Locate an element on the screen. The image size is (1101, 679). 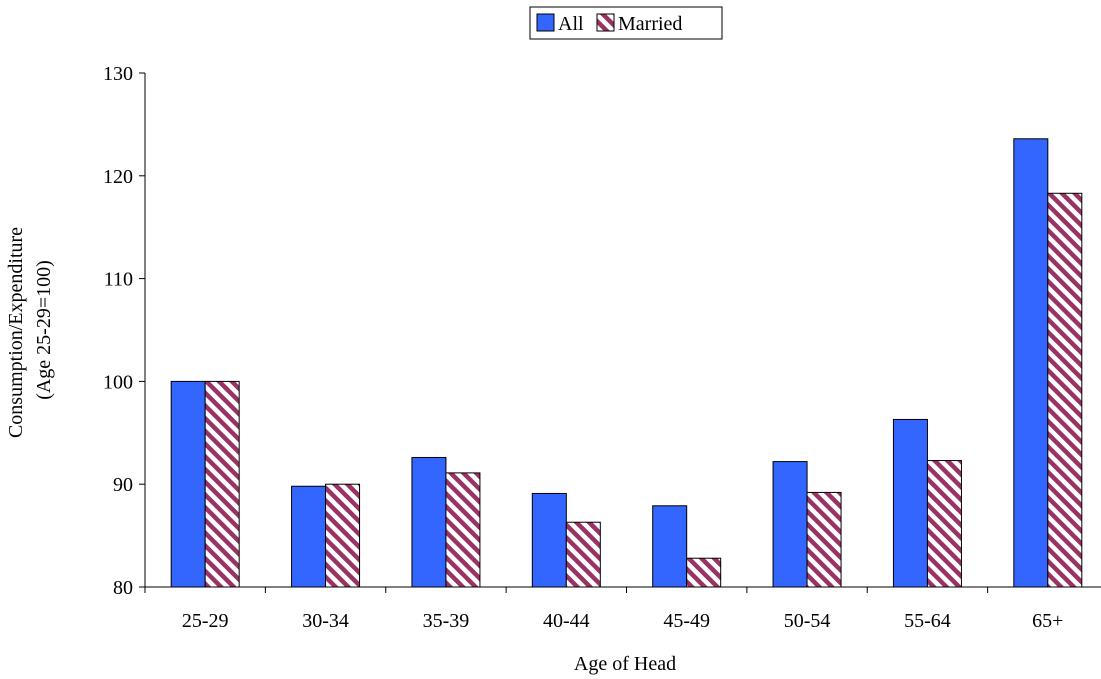
y-tick-label: 100 is located at coordinates (118, 382).